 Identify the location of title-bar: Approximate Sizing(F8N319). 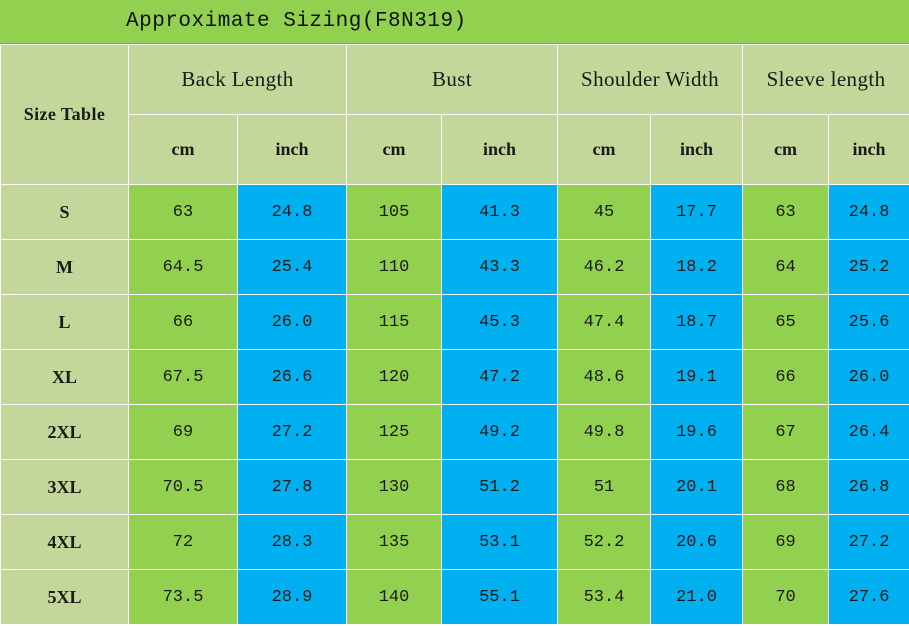
(454, 22).